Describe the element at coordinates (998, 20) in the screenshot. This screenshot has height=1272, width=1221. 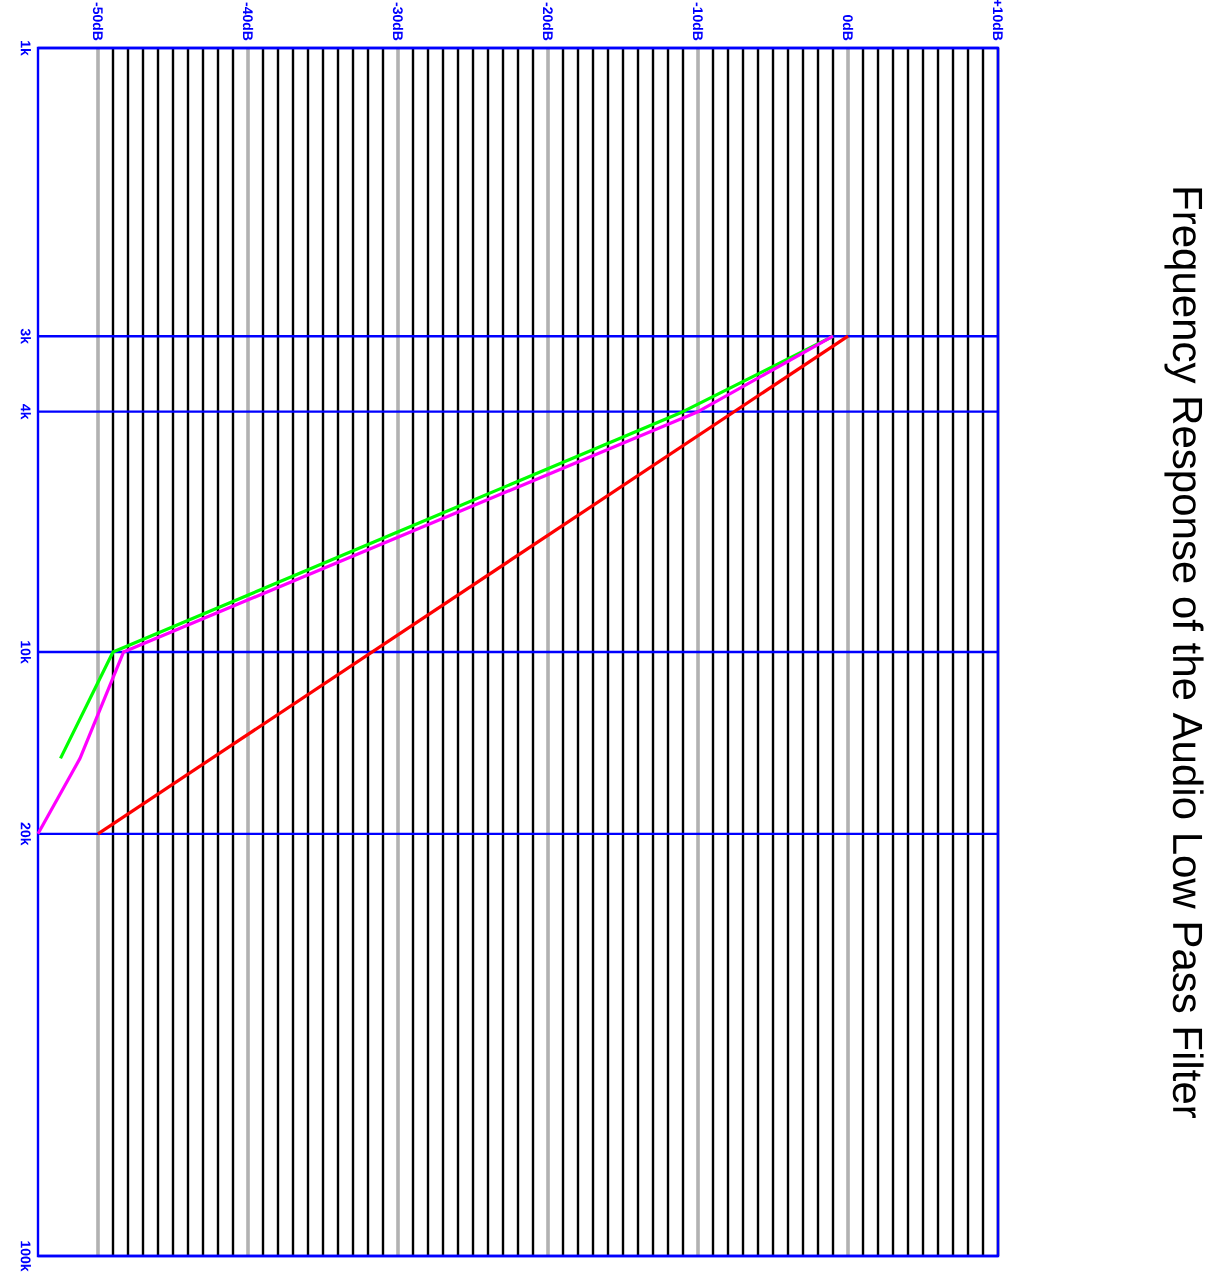
I see `x-tick-label: +10dB` at that location.